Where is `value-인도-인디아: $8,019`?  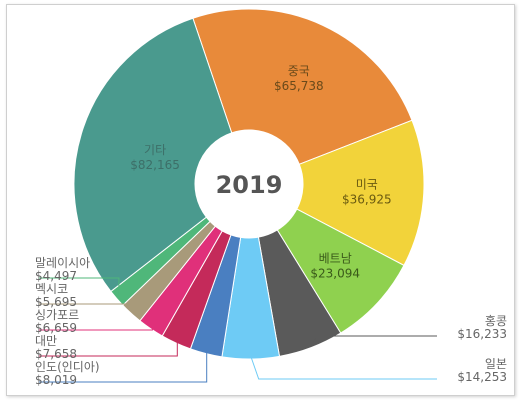
value-인도-인디아: $8,019 is located at coordinates (56, 380).